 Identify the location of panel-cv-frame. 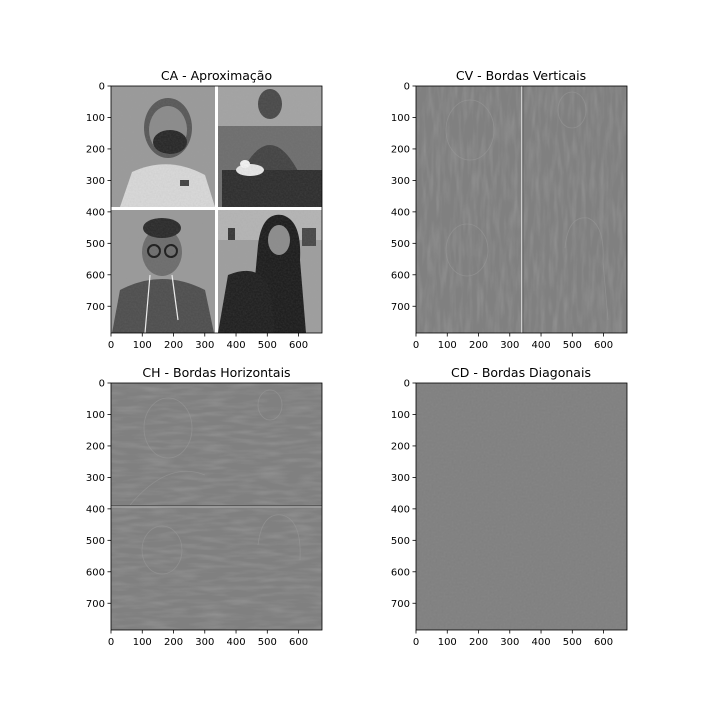
(521, 209).